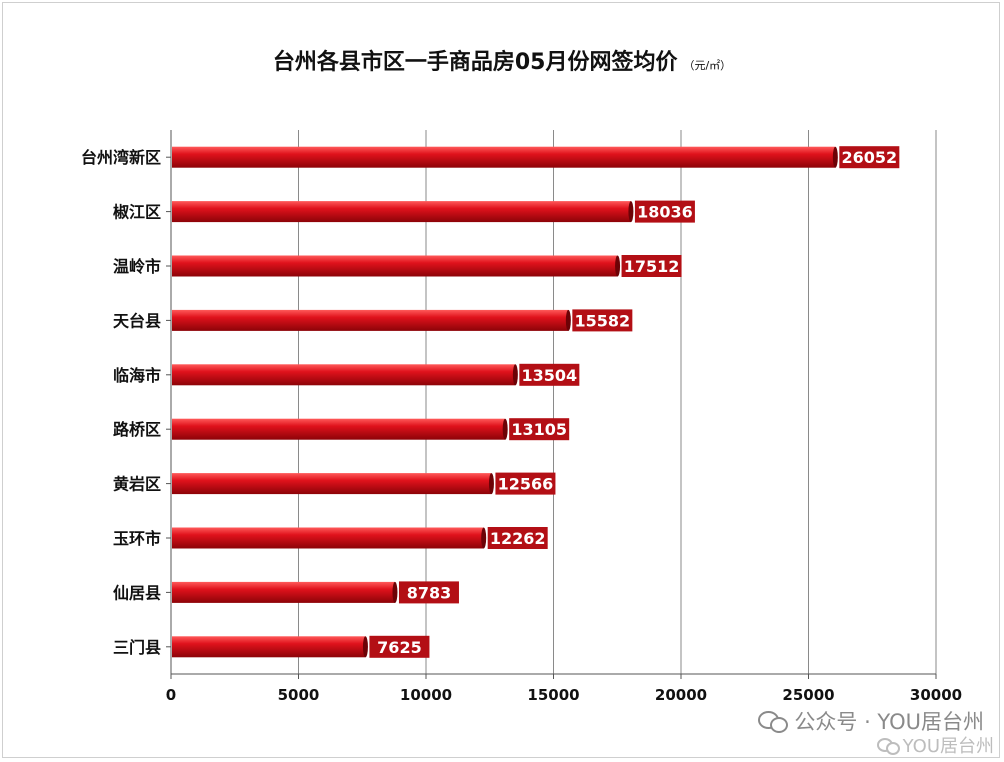 Image resolution: width=1004 pixels, height=762 pixels. I want to click on data-label: 26052, so click(869, 157).